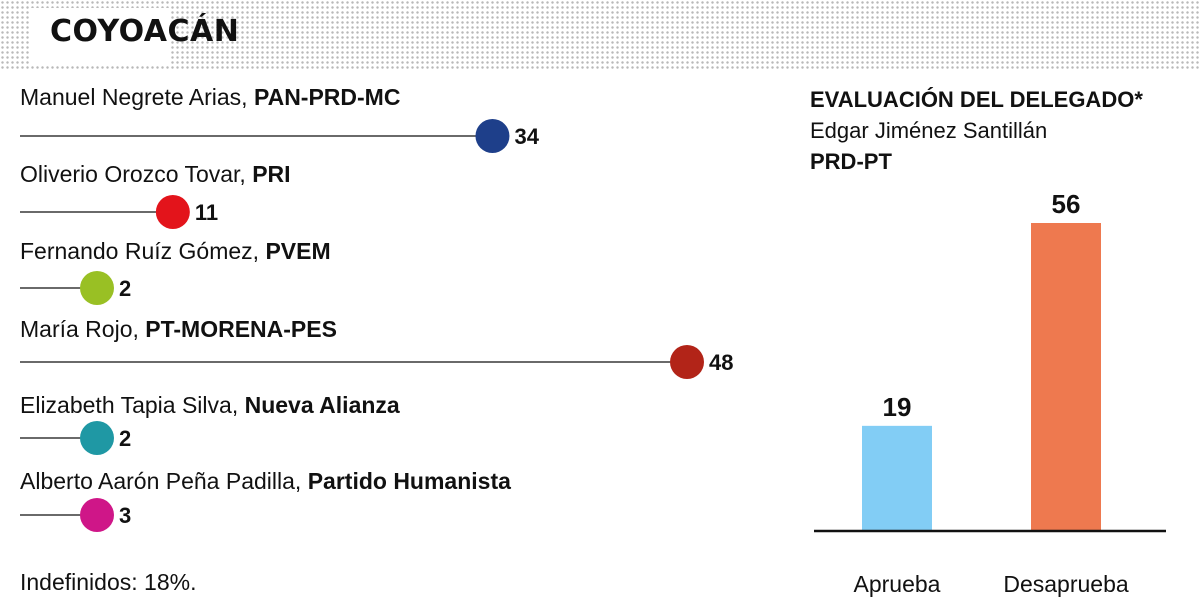 This screenshot has width=1201, height=613. Describe the element at coordinates (136, 174) in the screenshot. I see `candidate-name: Oliverio Orozco Tovar,` at that location.